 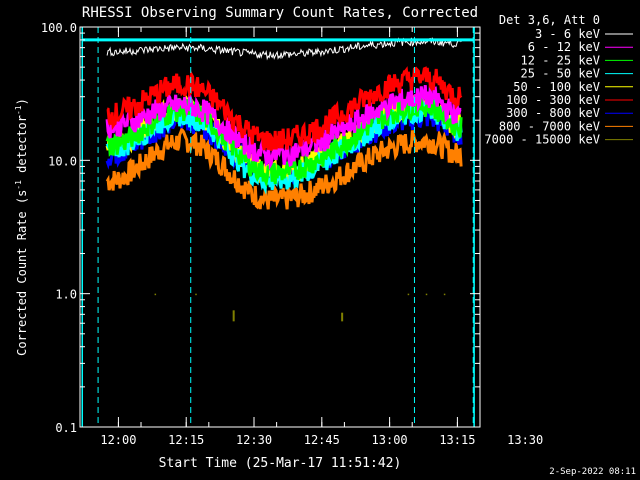 I want to click on x-tick-label: 12:15, so click(x=186, y=440).